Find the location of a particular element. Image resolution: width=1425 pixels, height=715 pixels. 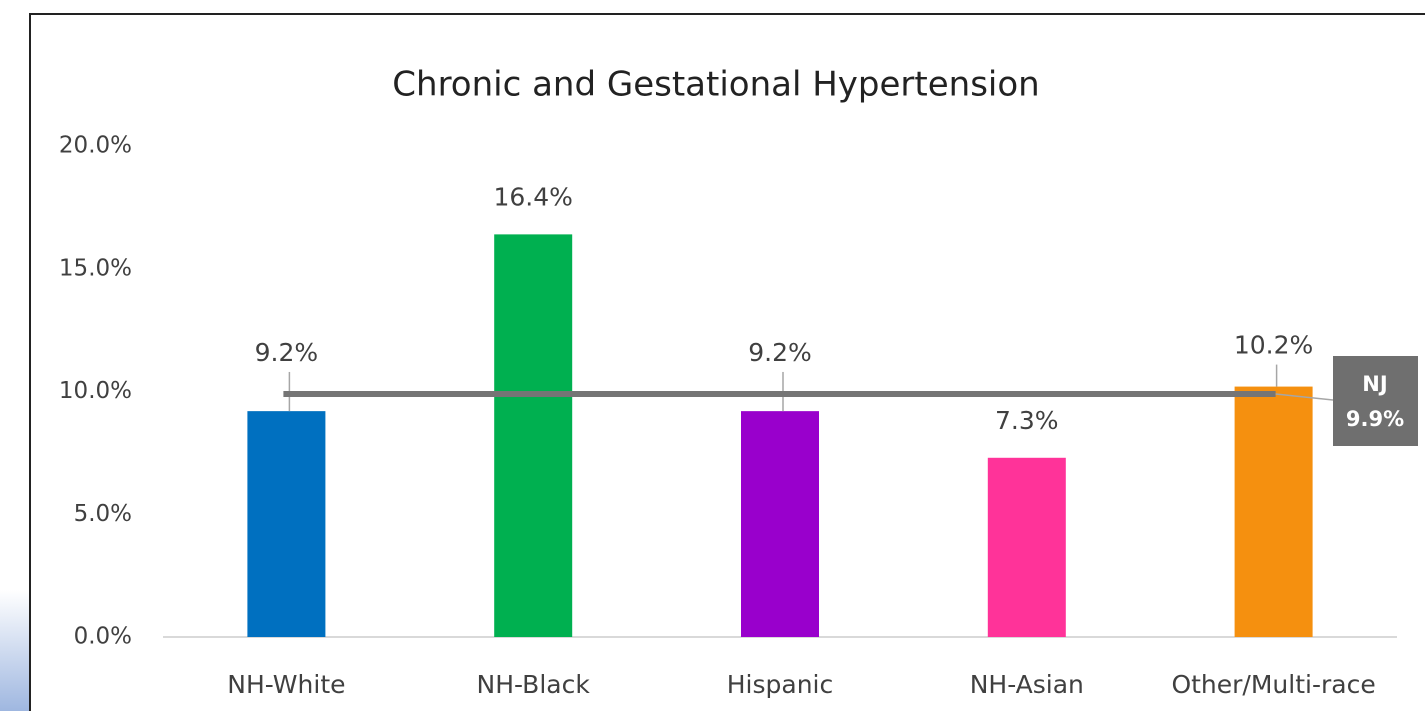

data-label: 10.2% is located at coordinates (1273, 345).